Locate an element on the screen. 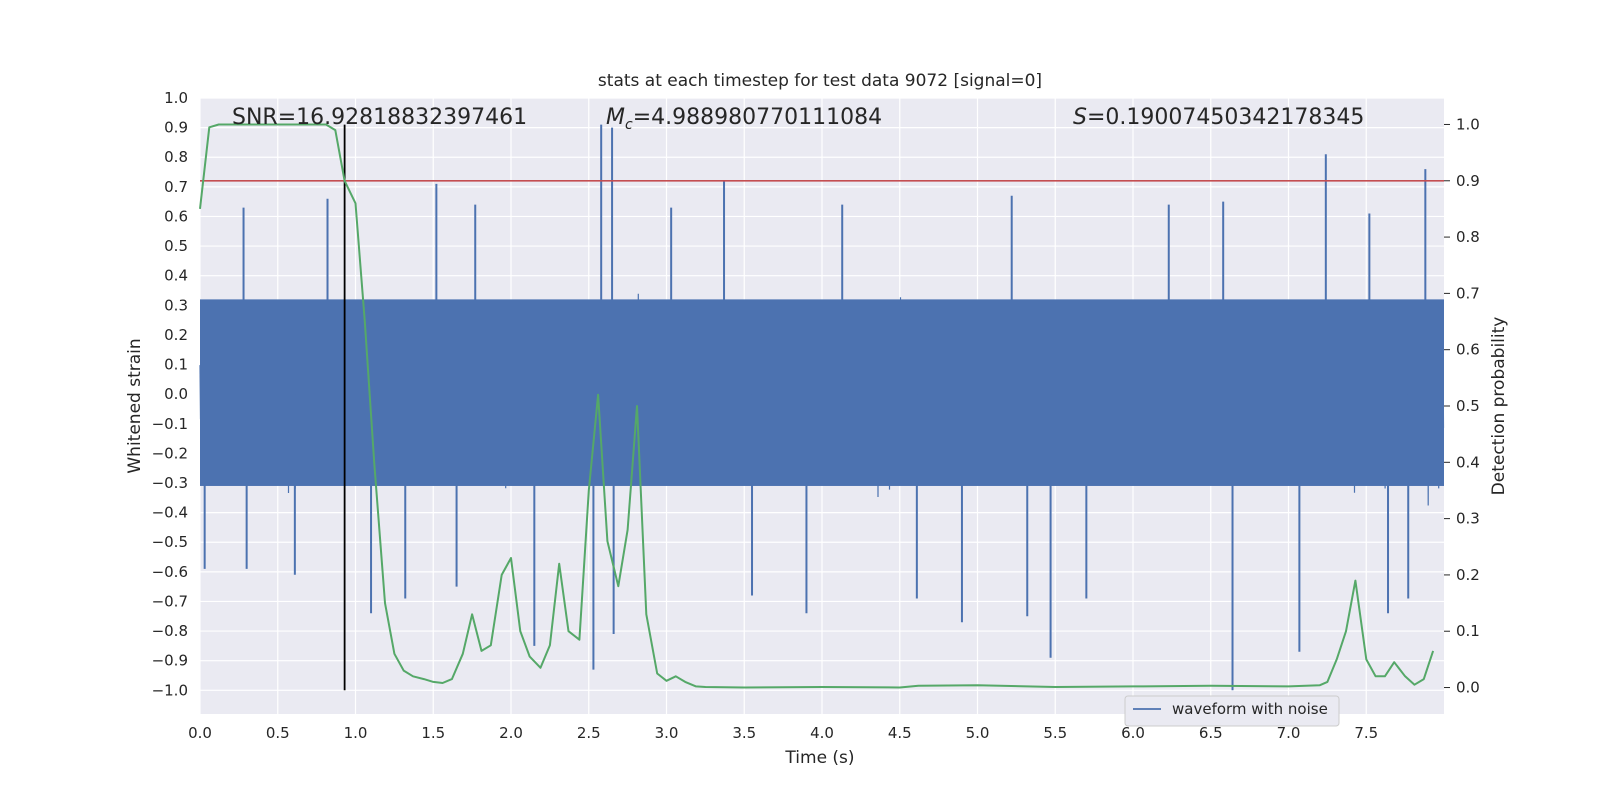 This screenshot has width=1600, height=800. y2-tick-label-1: 0.9 is located at coordinates (1468, 181).